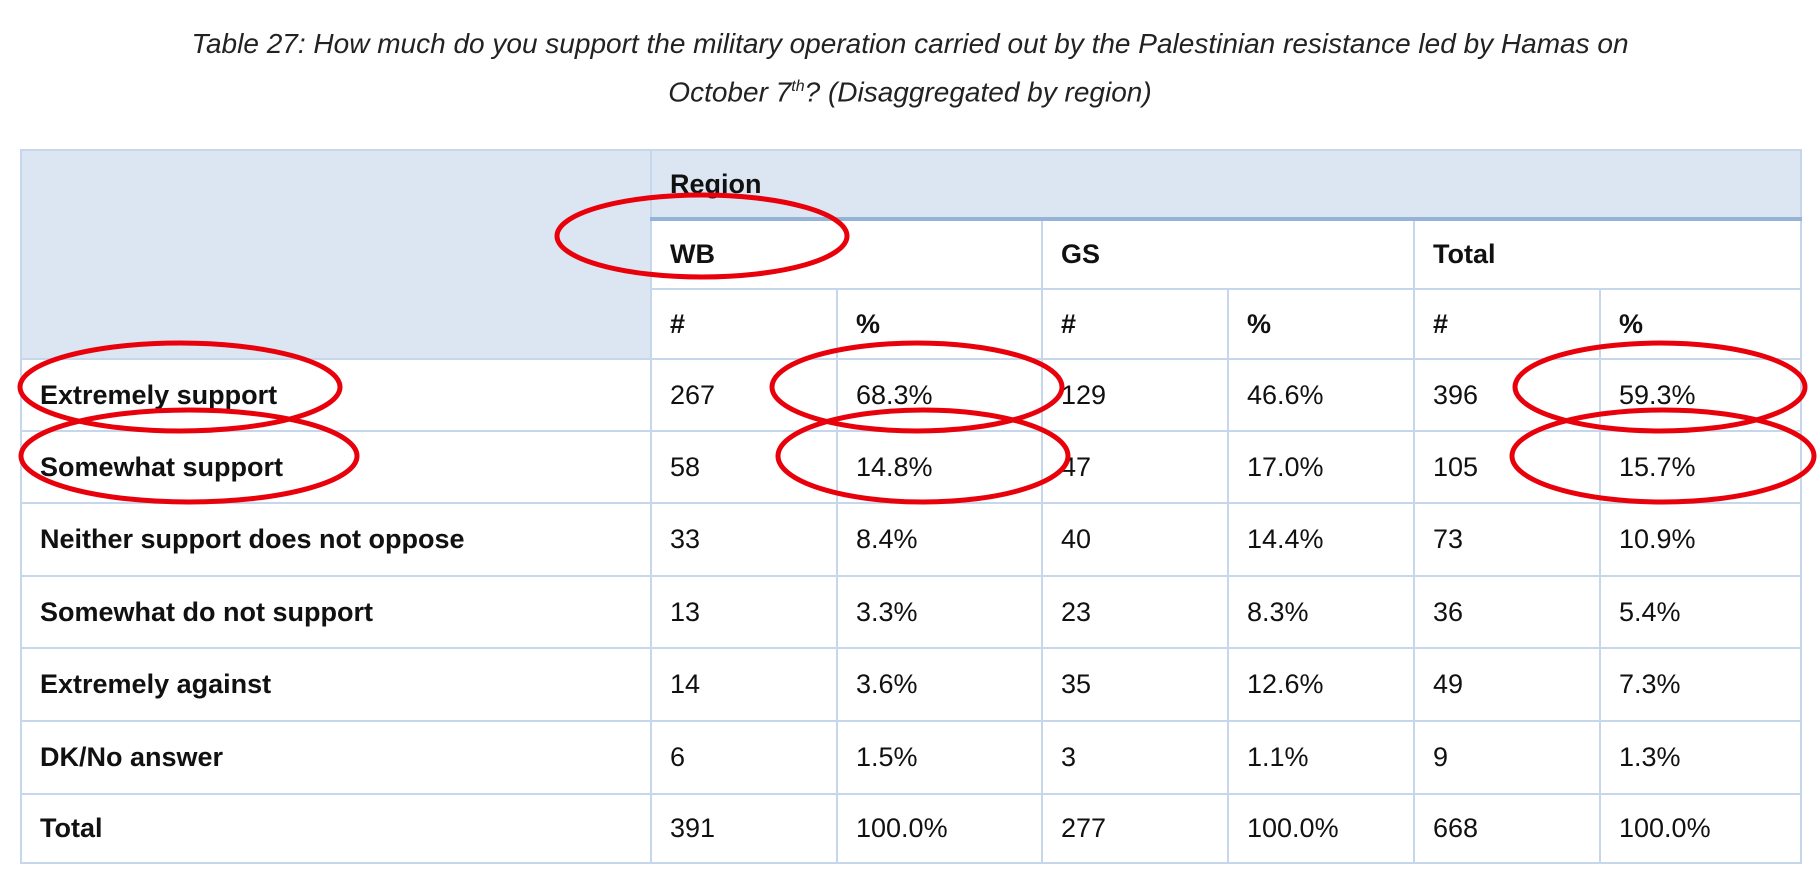  I want to click on count-cell: 267, so click(744, 395).